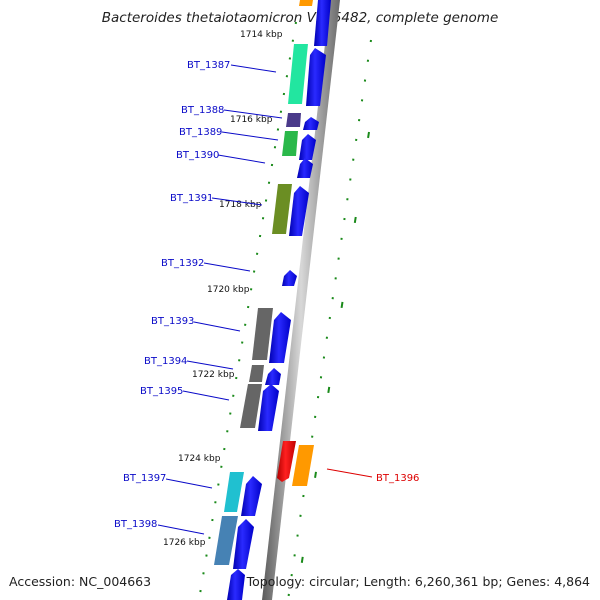  Describe the element at coordinates (322, 23) in the screenshot. I see `gene-top-blue` at that location.